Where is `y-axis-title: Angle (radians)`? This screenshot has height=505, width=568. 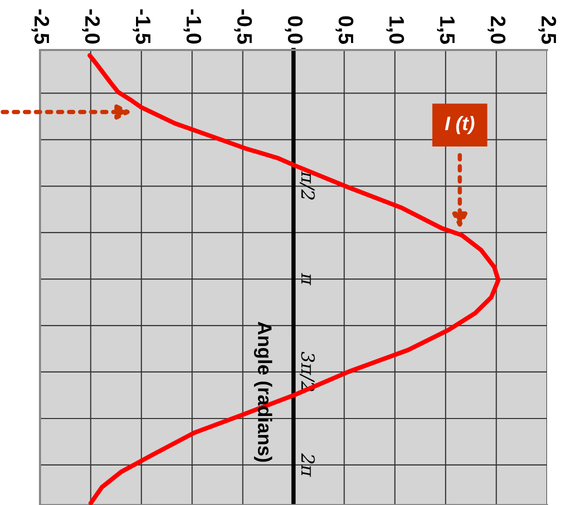
y-axis-title: Angle (radians) is located at coordinates (263, 392).